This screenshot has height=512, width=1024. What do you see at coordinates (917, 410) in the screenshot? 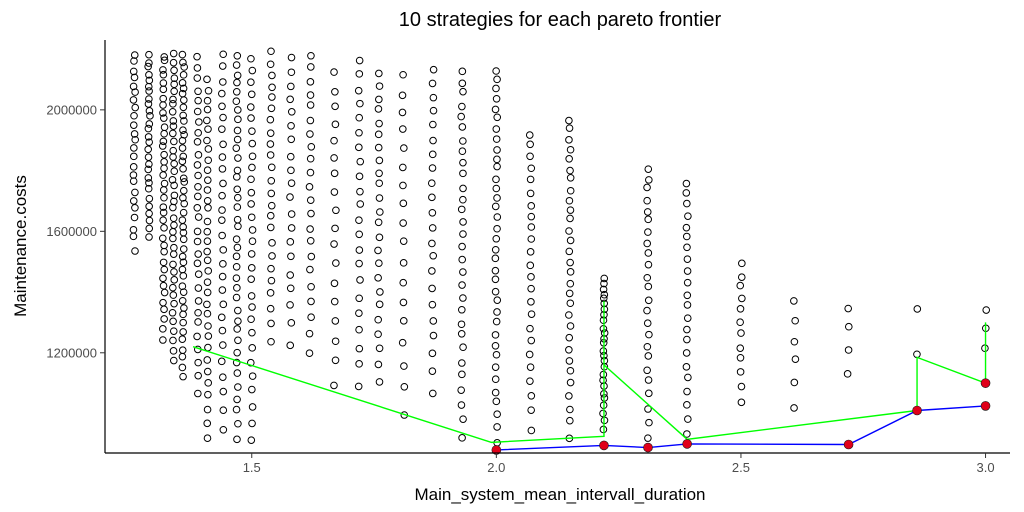
I see `pareto-point` at bounding box center [917, 410].